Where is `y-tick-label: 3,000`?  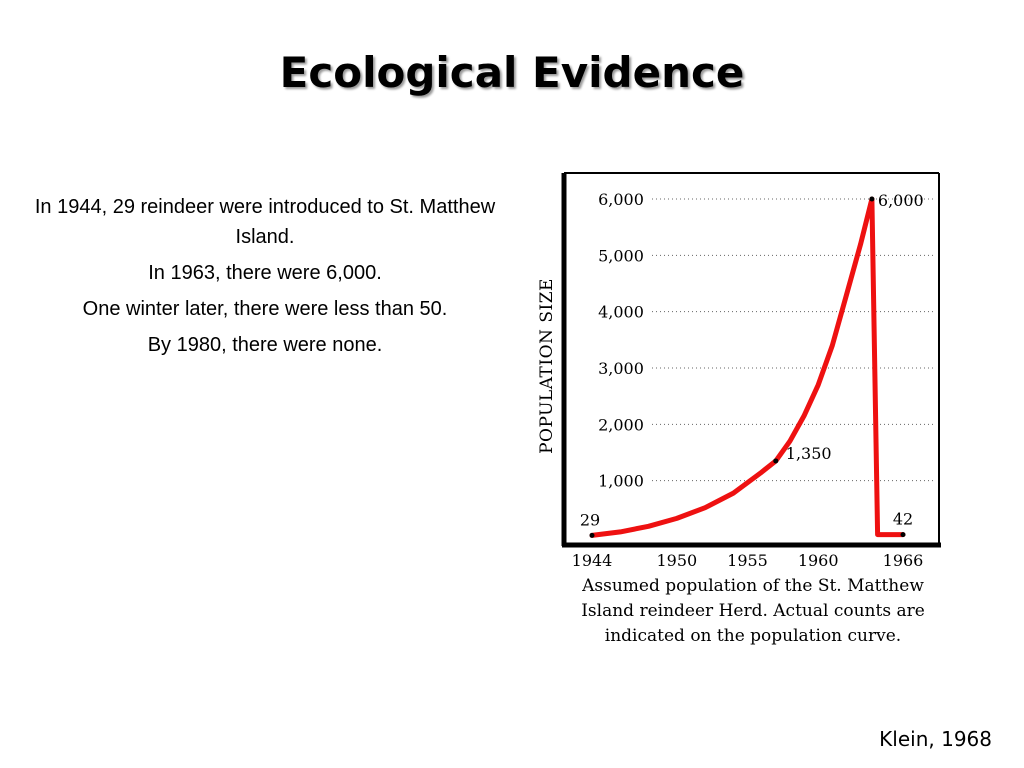
y-tick-label: 3,000 is located at coordinates (621, 368).